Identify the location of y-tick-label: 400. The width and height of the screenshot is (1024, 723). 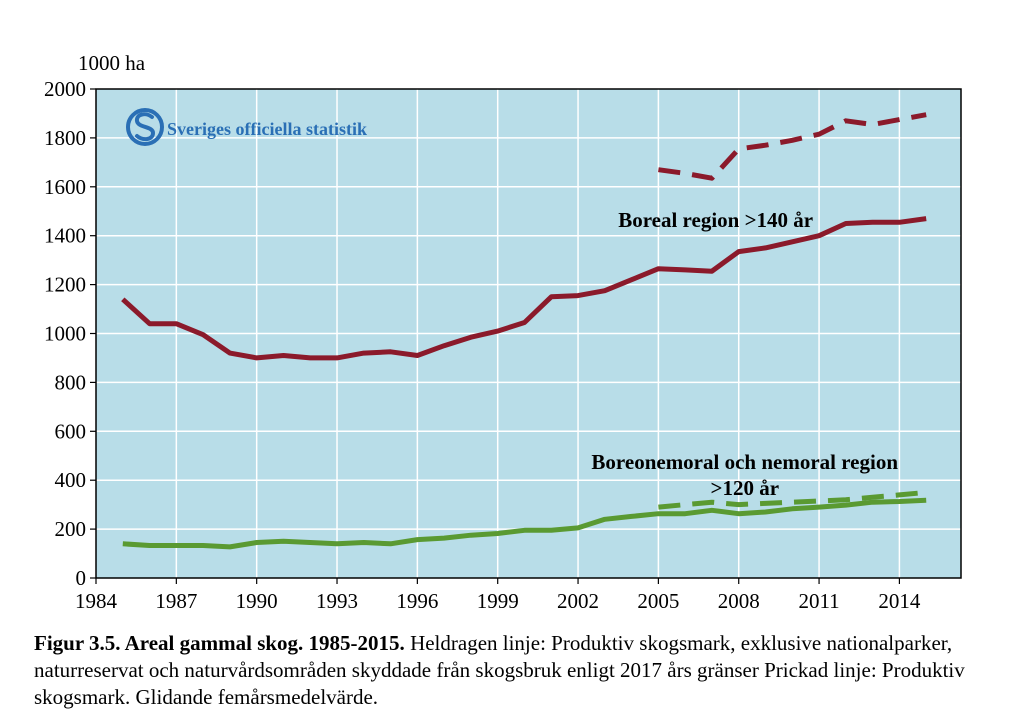
(71, 480).